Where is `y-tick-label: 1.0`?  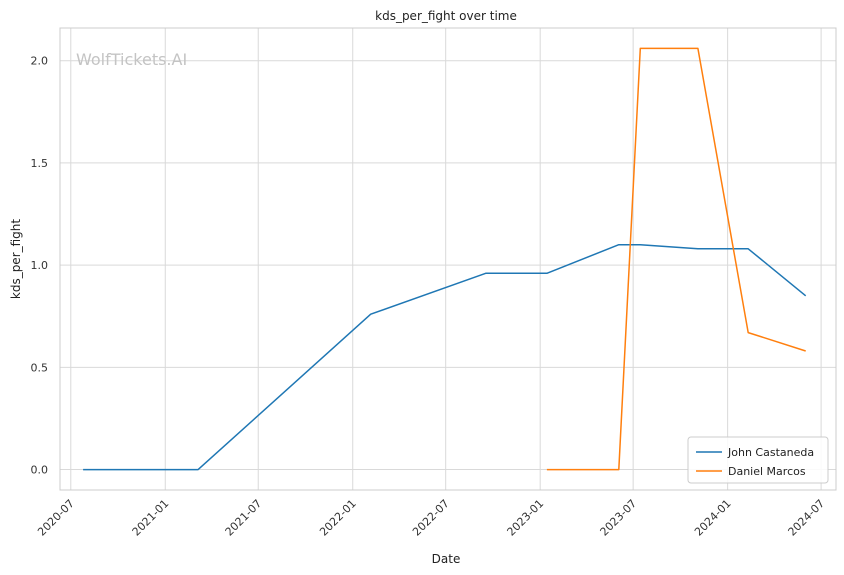
y-tick-label: 1.0 is located at coordinates (40, 265).